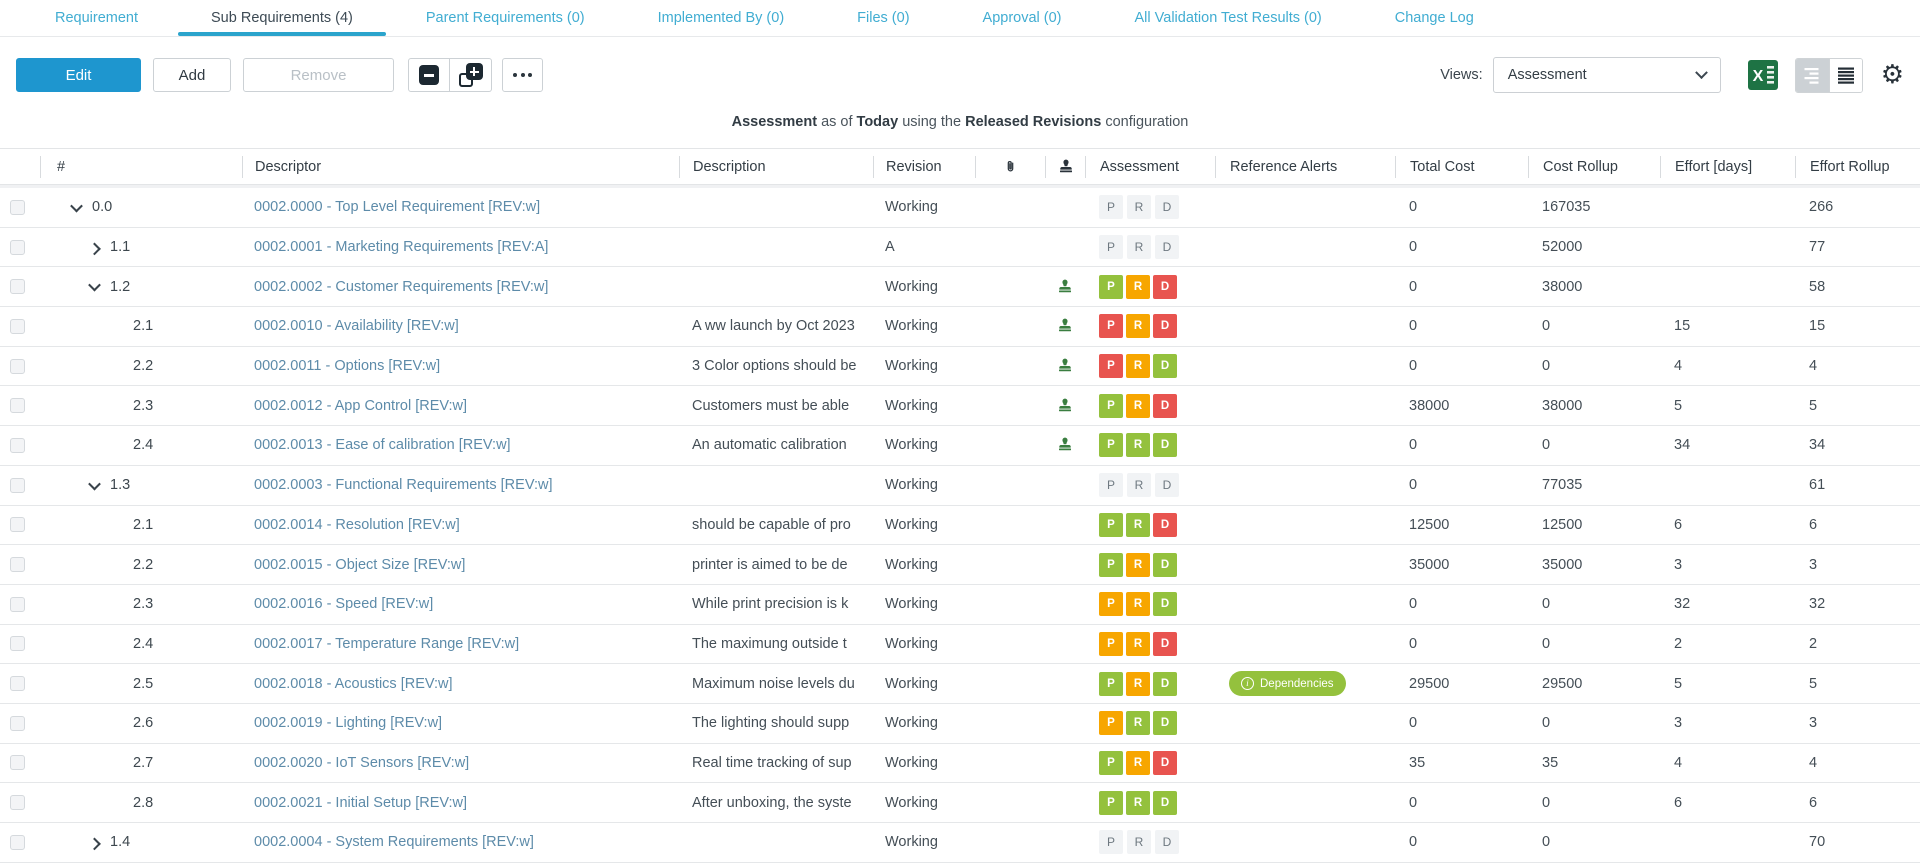  Describe the element at coordinates (1678, 564) in the screenshot. I see `effort-cell-value: 3` at that location.